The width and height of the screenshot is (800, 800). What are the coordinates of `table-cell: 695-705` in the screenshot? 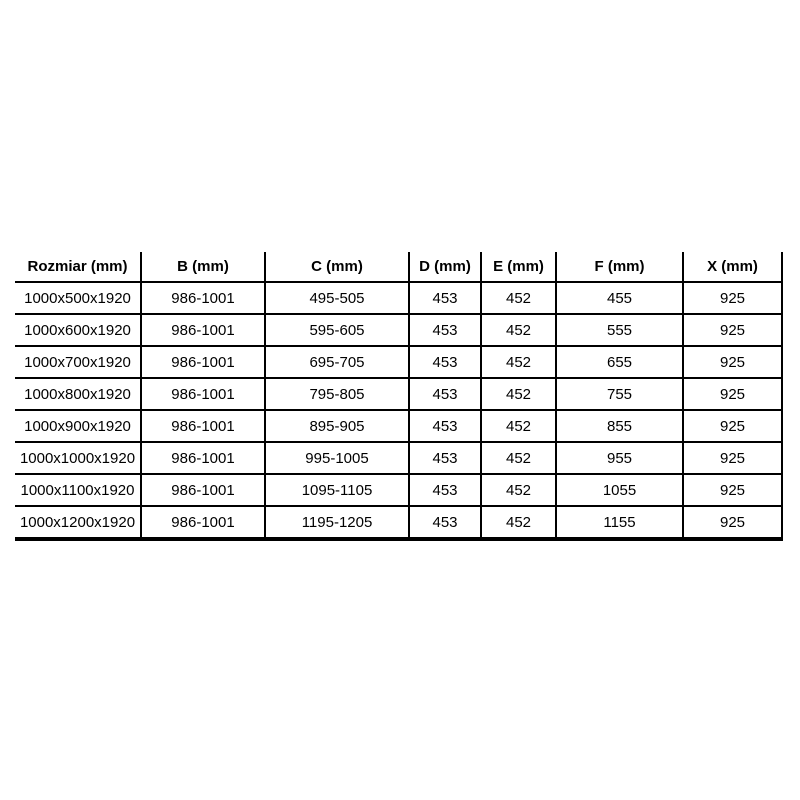 It's located at (337, 362).